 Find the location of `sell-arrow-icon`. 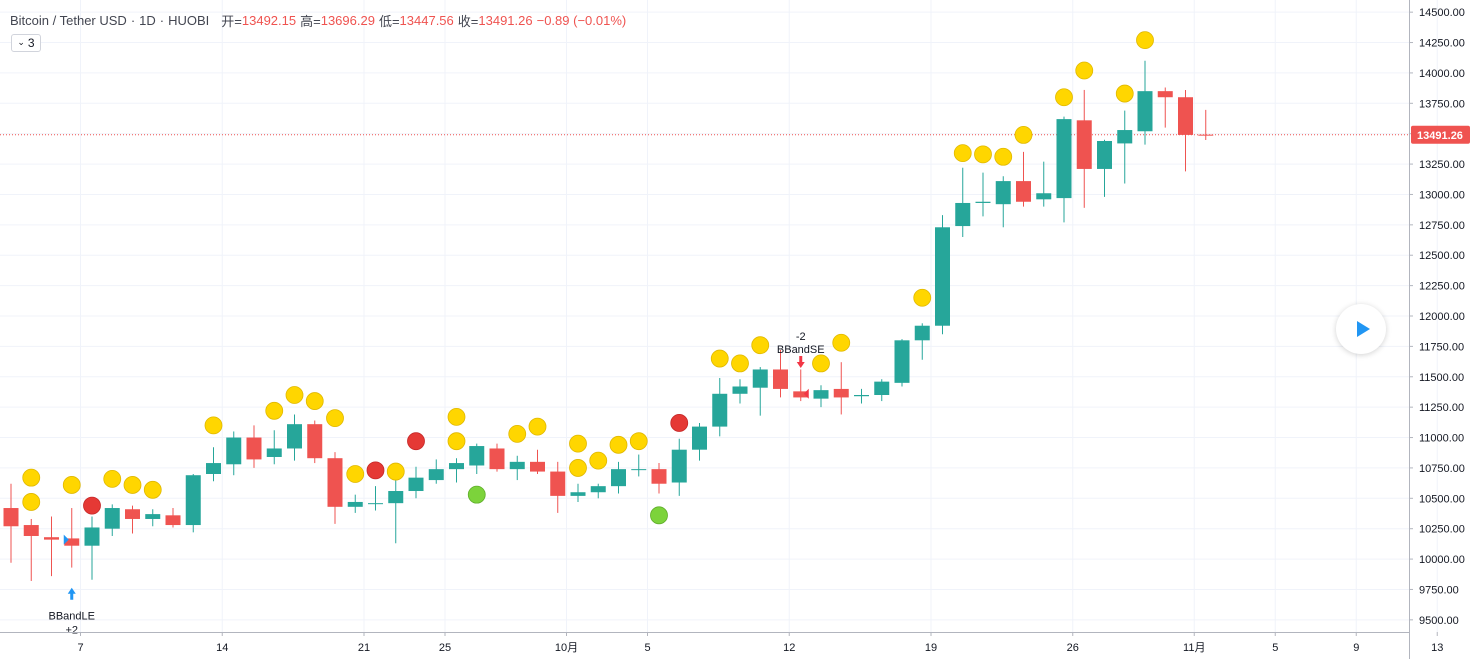

sell-arrow-icon is located at coordinates (800, 362).